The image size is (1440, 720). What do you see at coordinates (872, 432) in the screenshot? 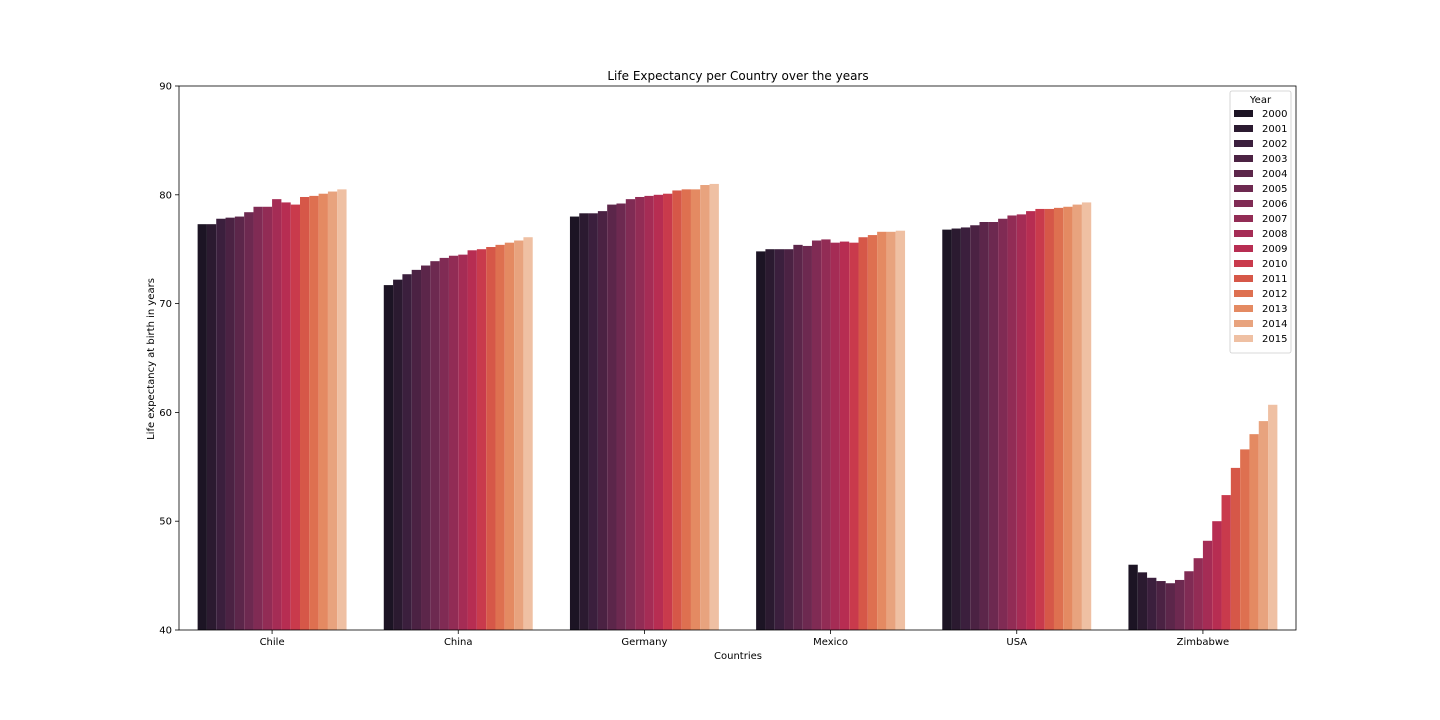
I see `bar-mexico-2012` at bounding box center [872, 432].